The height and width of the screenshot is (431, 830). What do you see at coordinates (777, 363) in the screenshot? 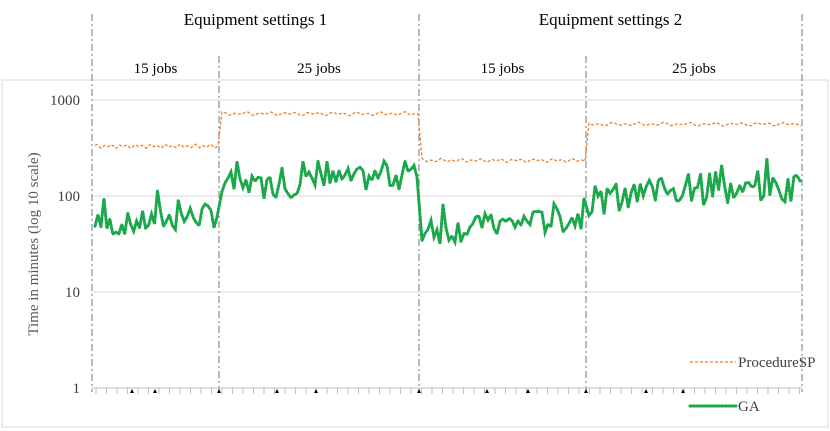
I see `legend-label-procedureSP: ProcedureSP` at bounding box center [777, 363].